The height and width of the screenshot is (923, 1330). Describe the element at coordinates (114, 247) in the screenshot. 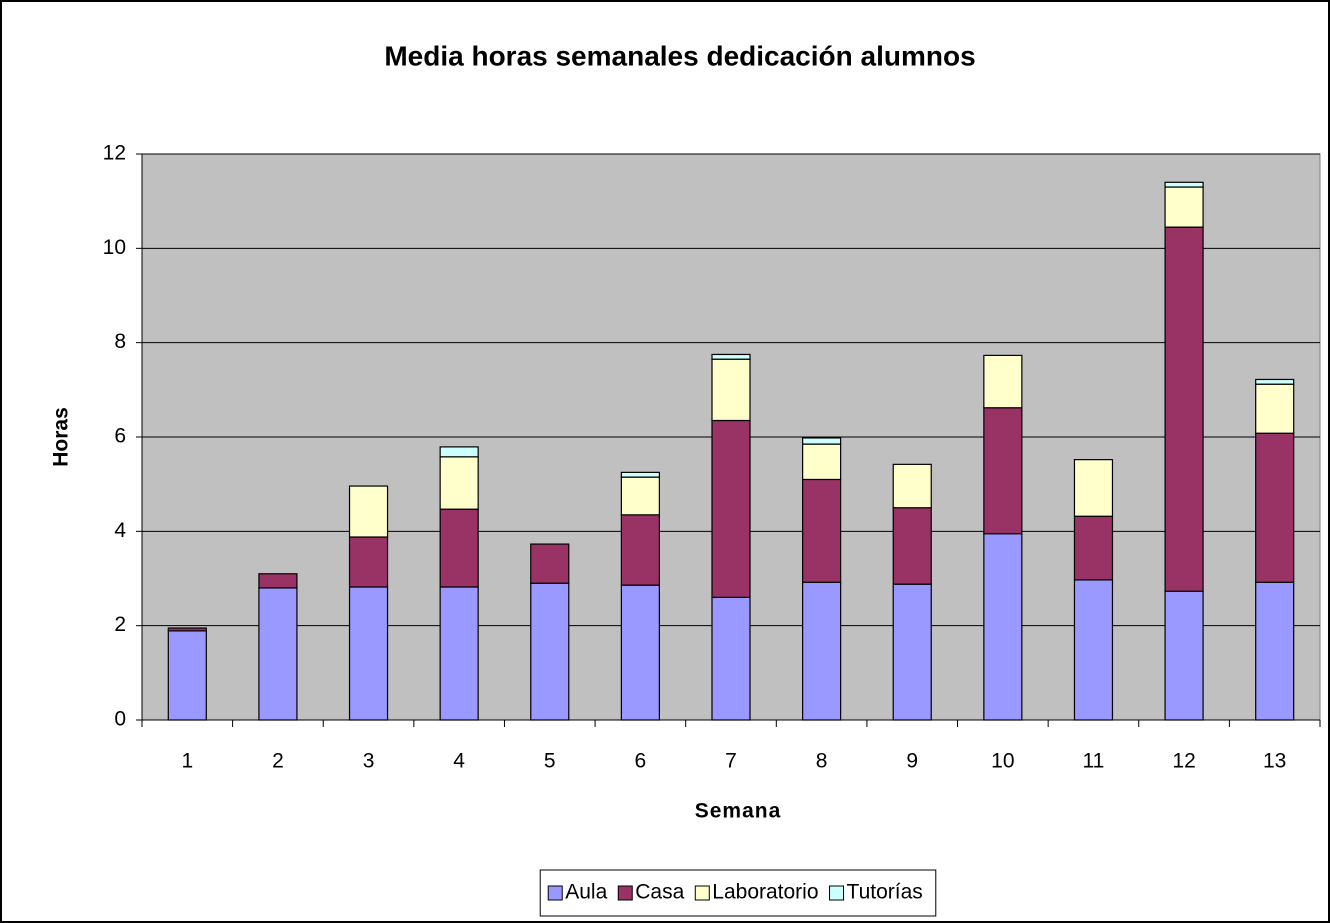

I see `y-tick-label: 10` at that location.